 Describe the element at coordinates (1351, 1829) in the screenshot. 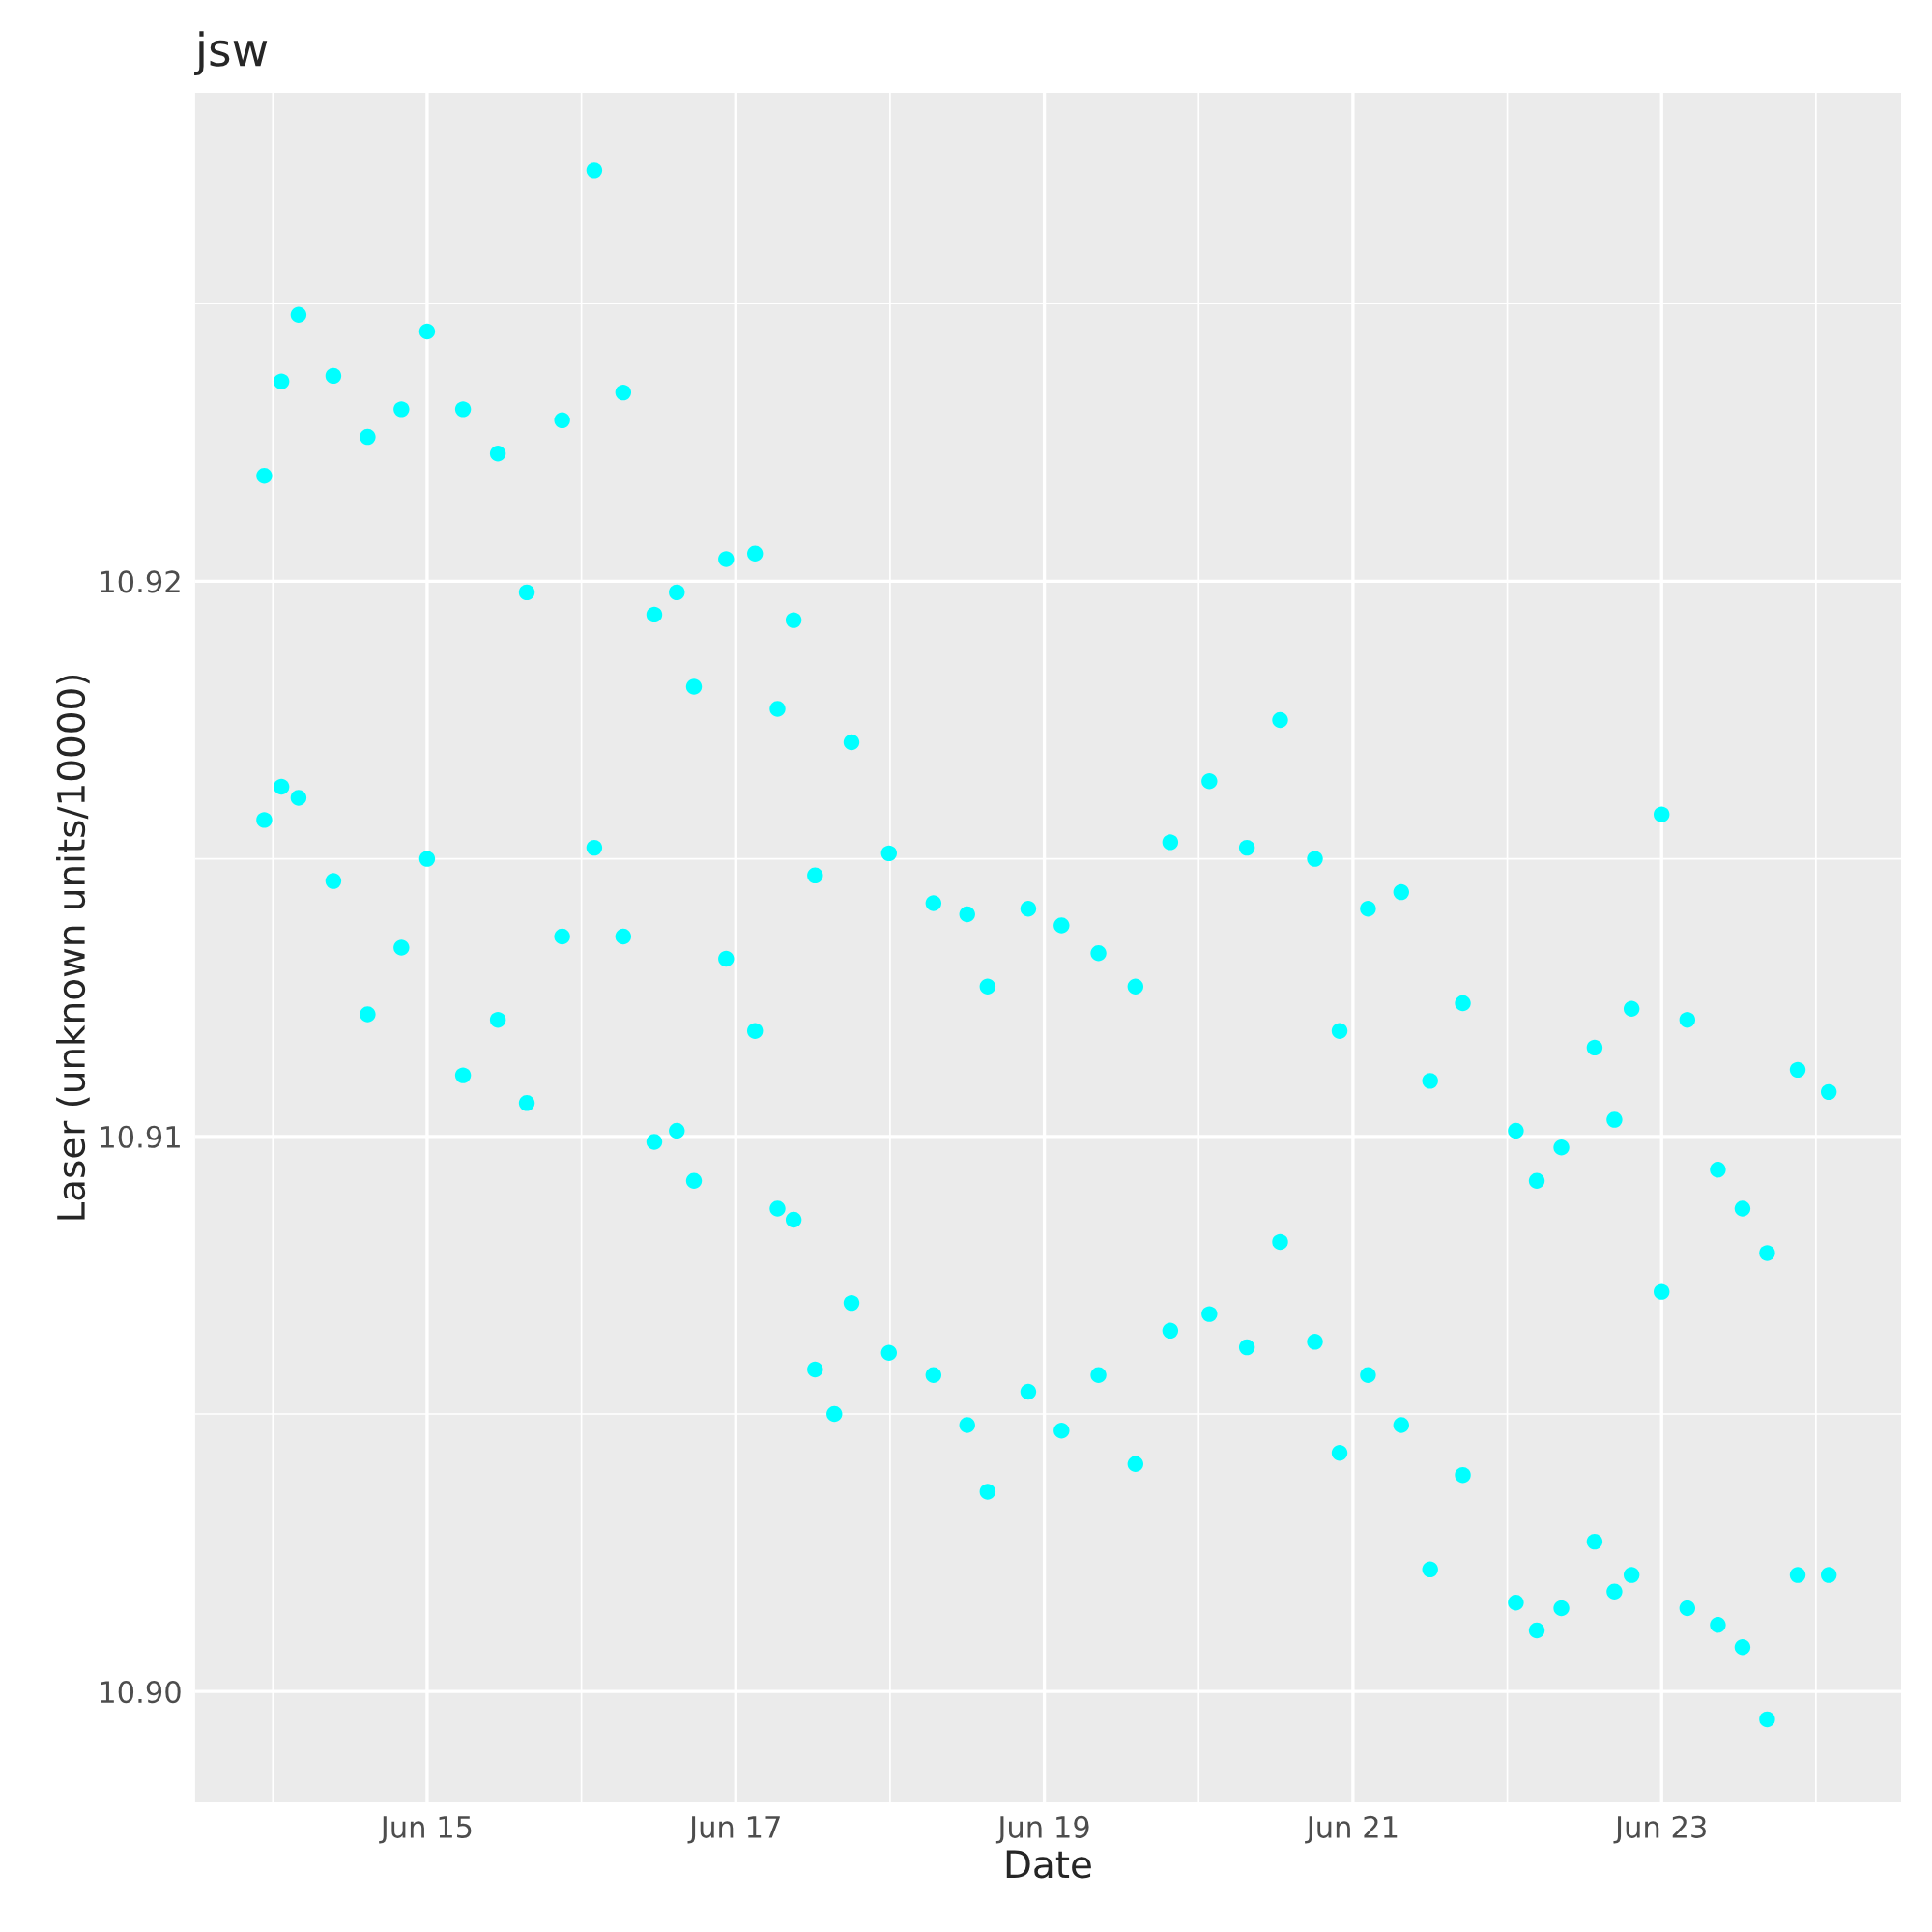

I see `x-tick-label: Jun 21` at that location.